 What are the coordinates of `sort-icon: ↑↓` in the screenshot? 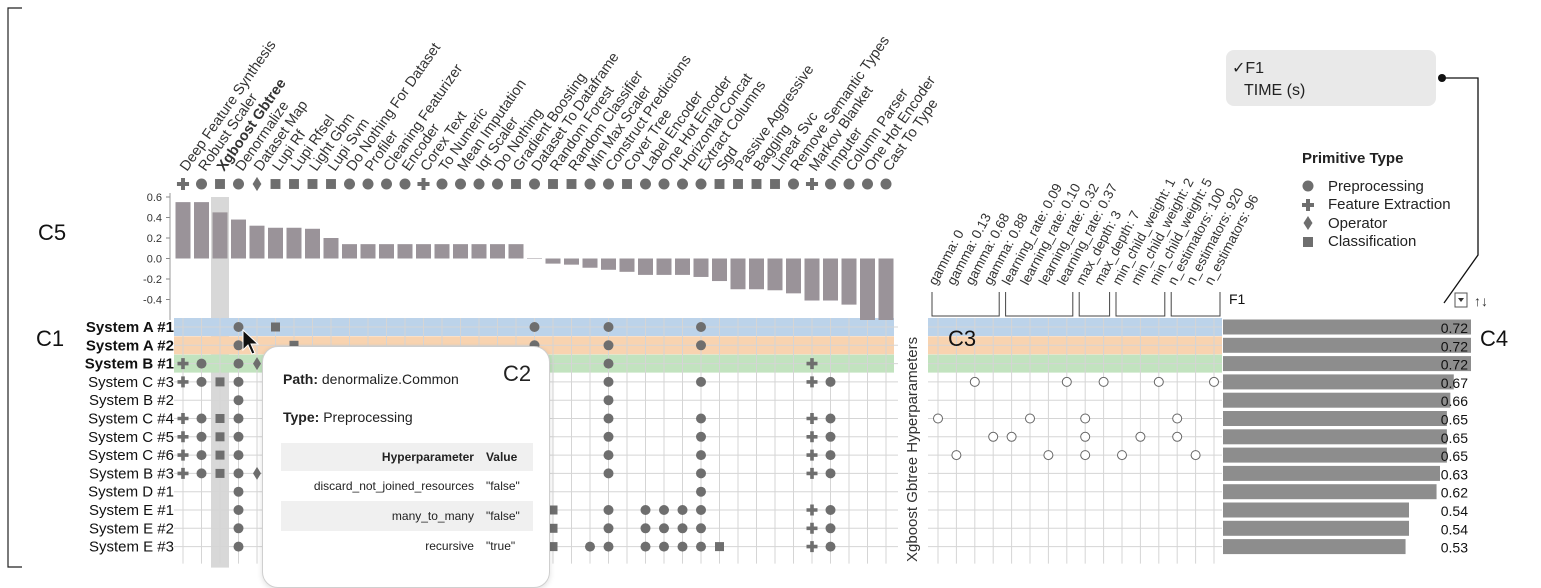 It's located at (1481, 301).